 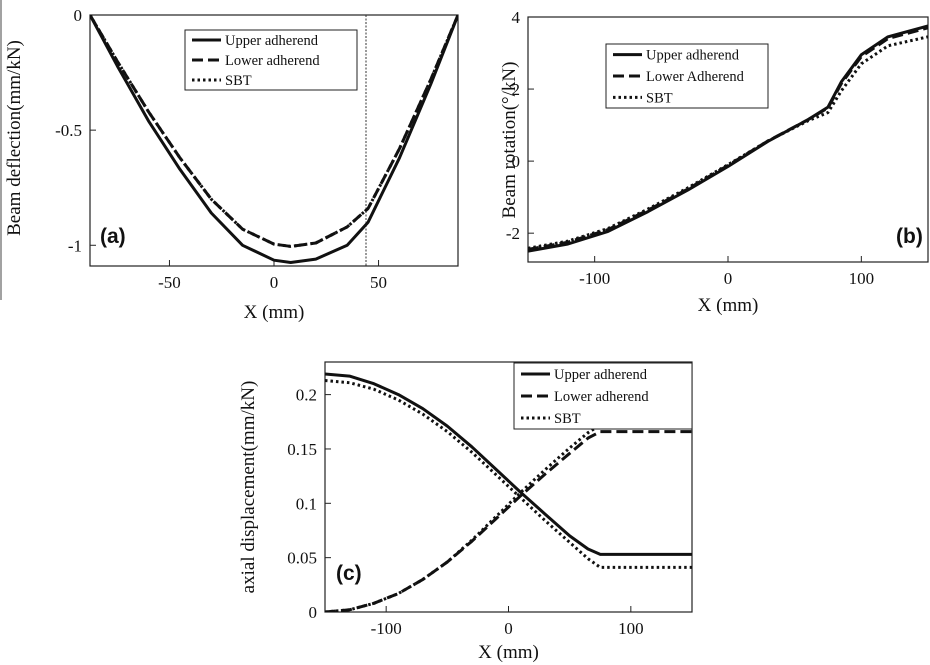 I want to click on y-axis-label: Beam rotation(°/kN), so click(x=509, y=140).